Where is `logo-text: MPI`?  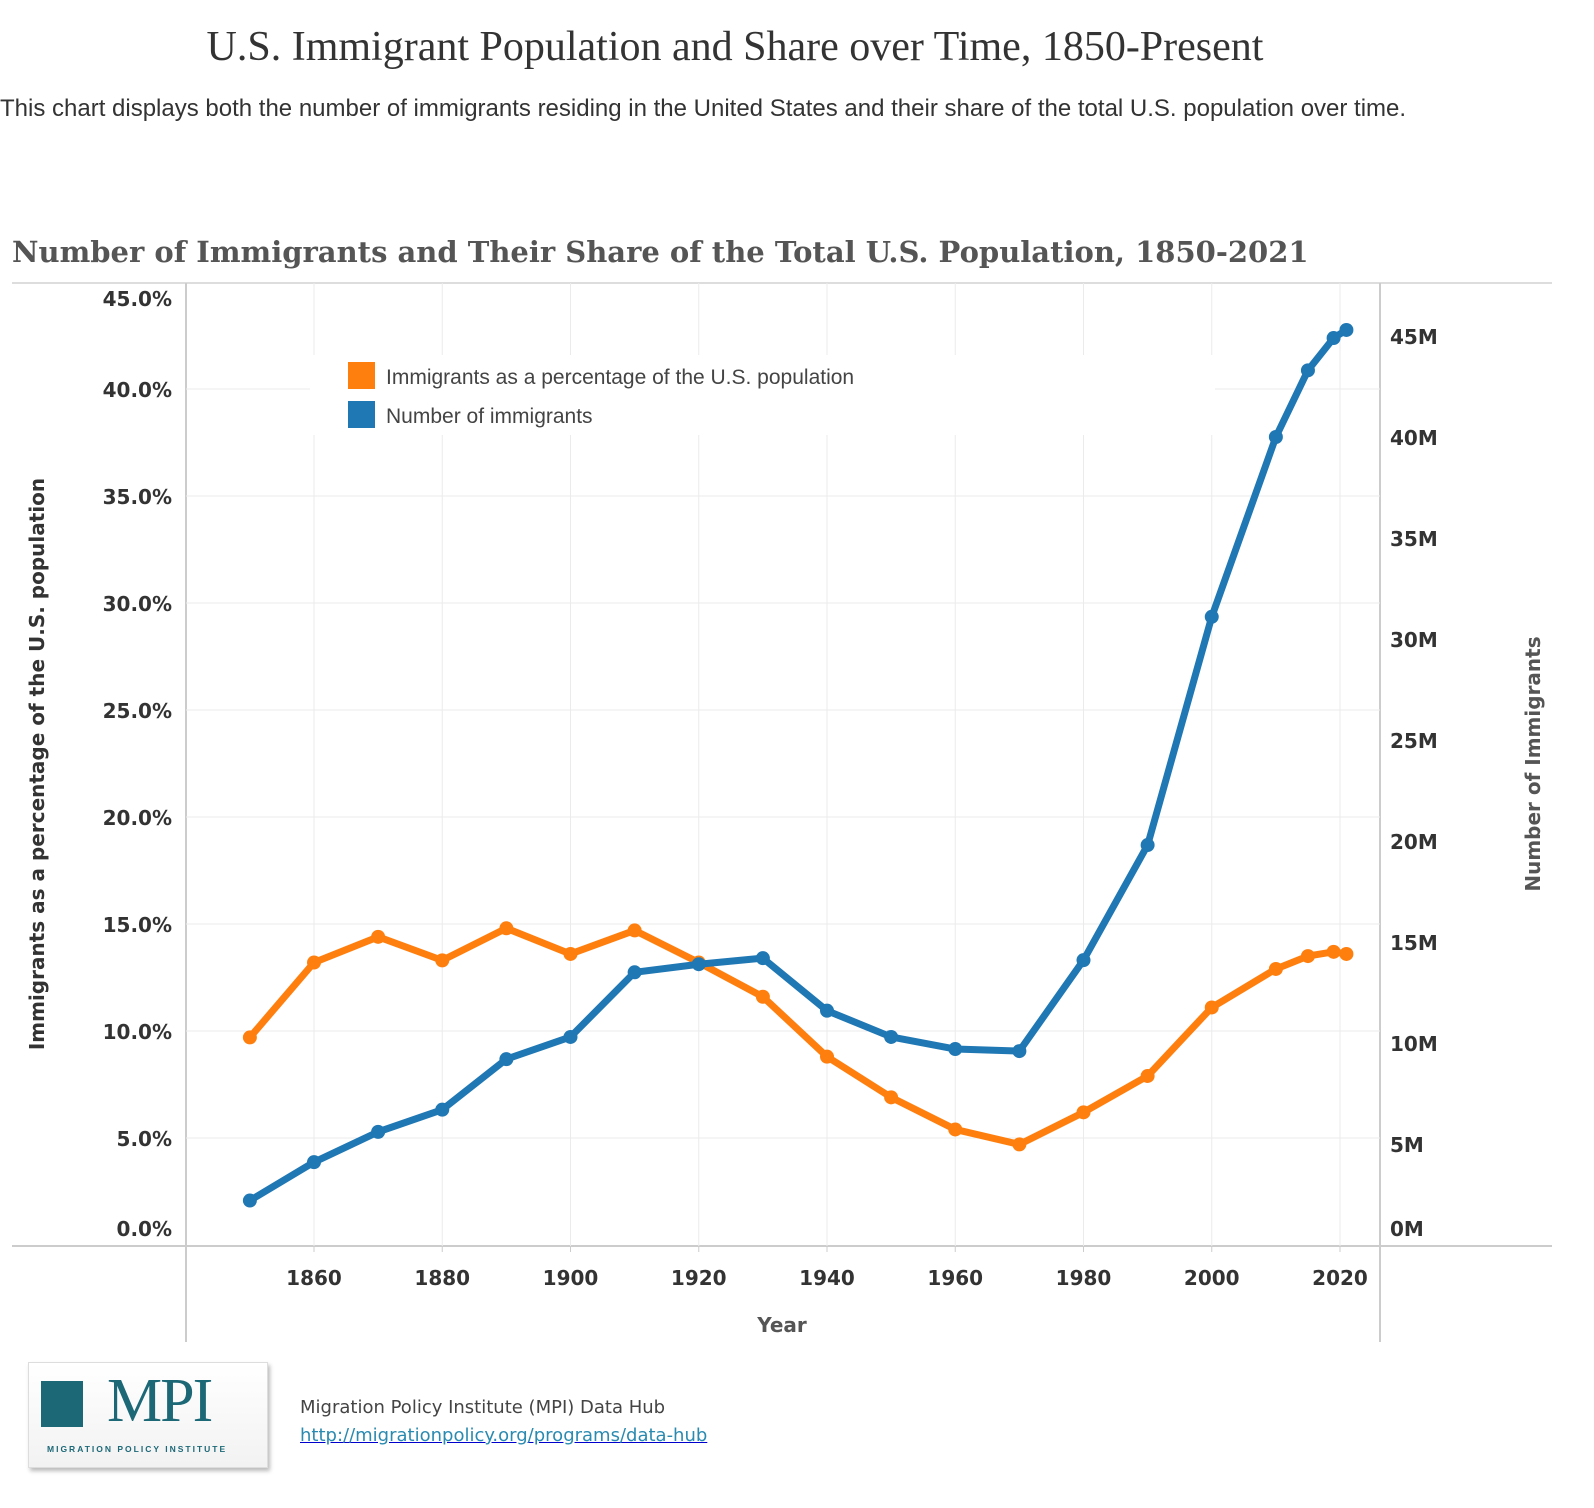
logo-text: MPI is located at coordinates (160, 1401).